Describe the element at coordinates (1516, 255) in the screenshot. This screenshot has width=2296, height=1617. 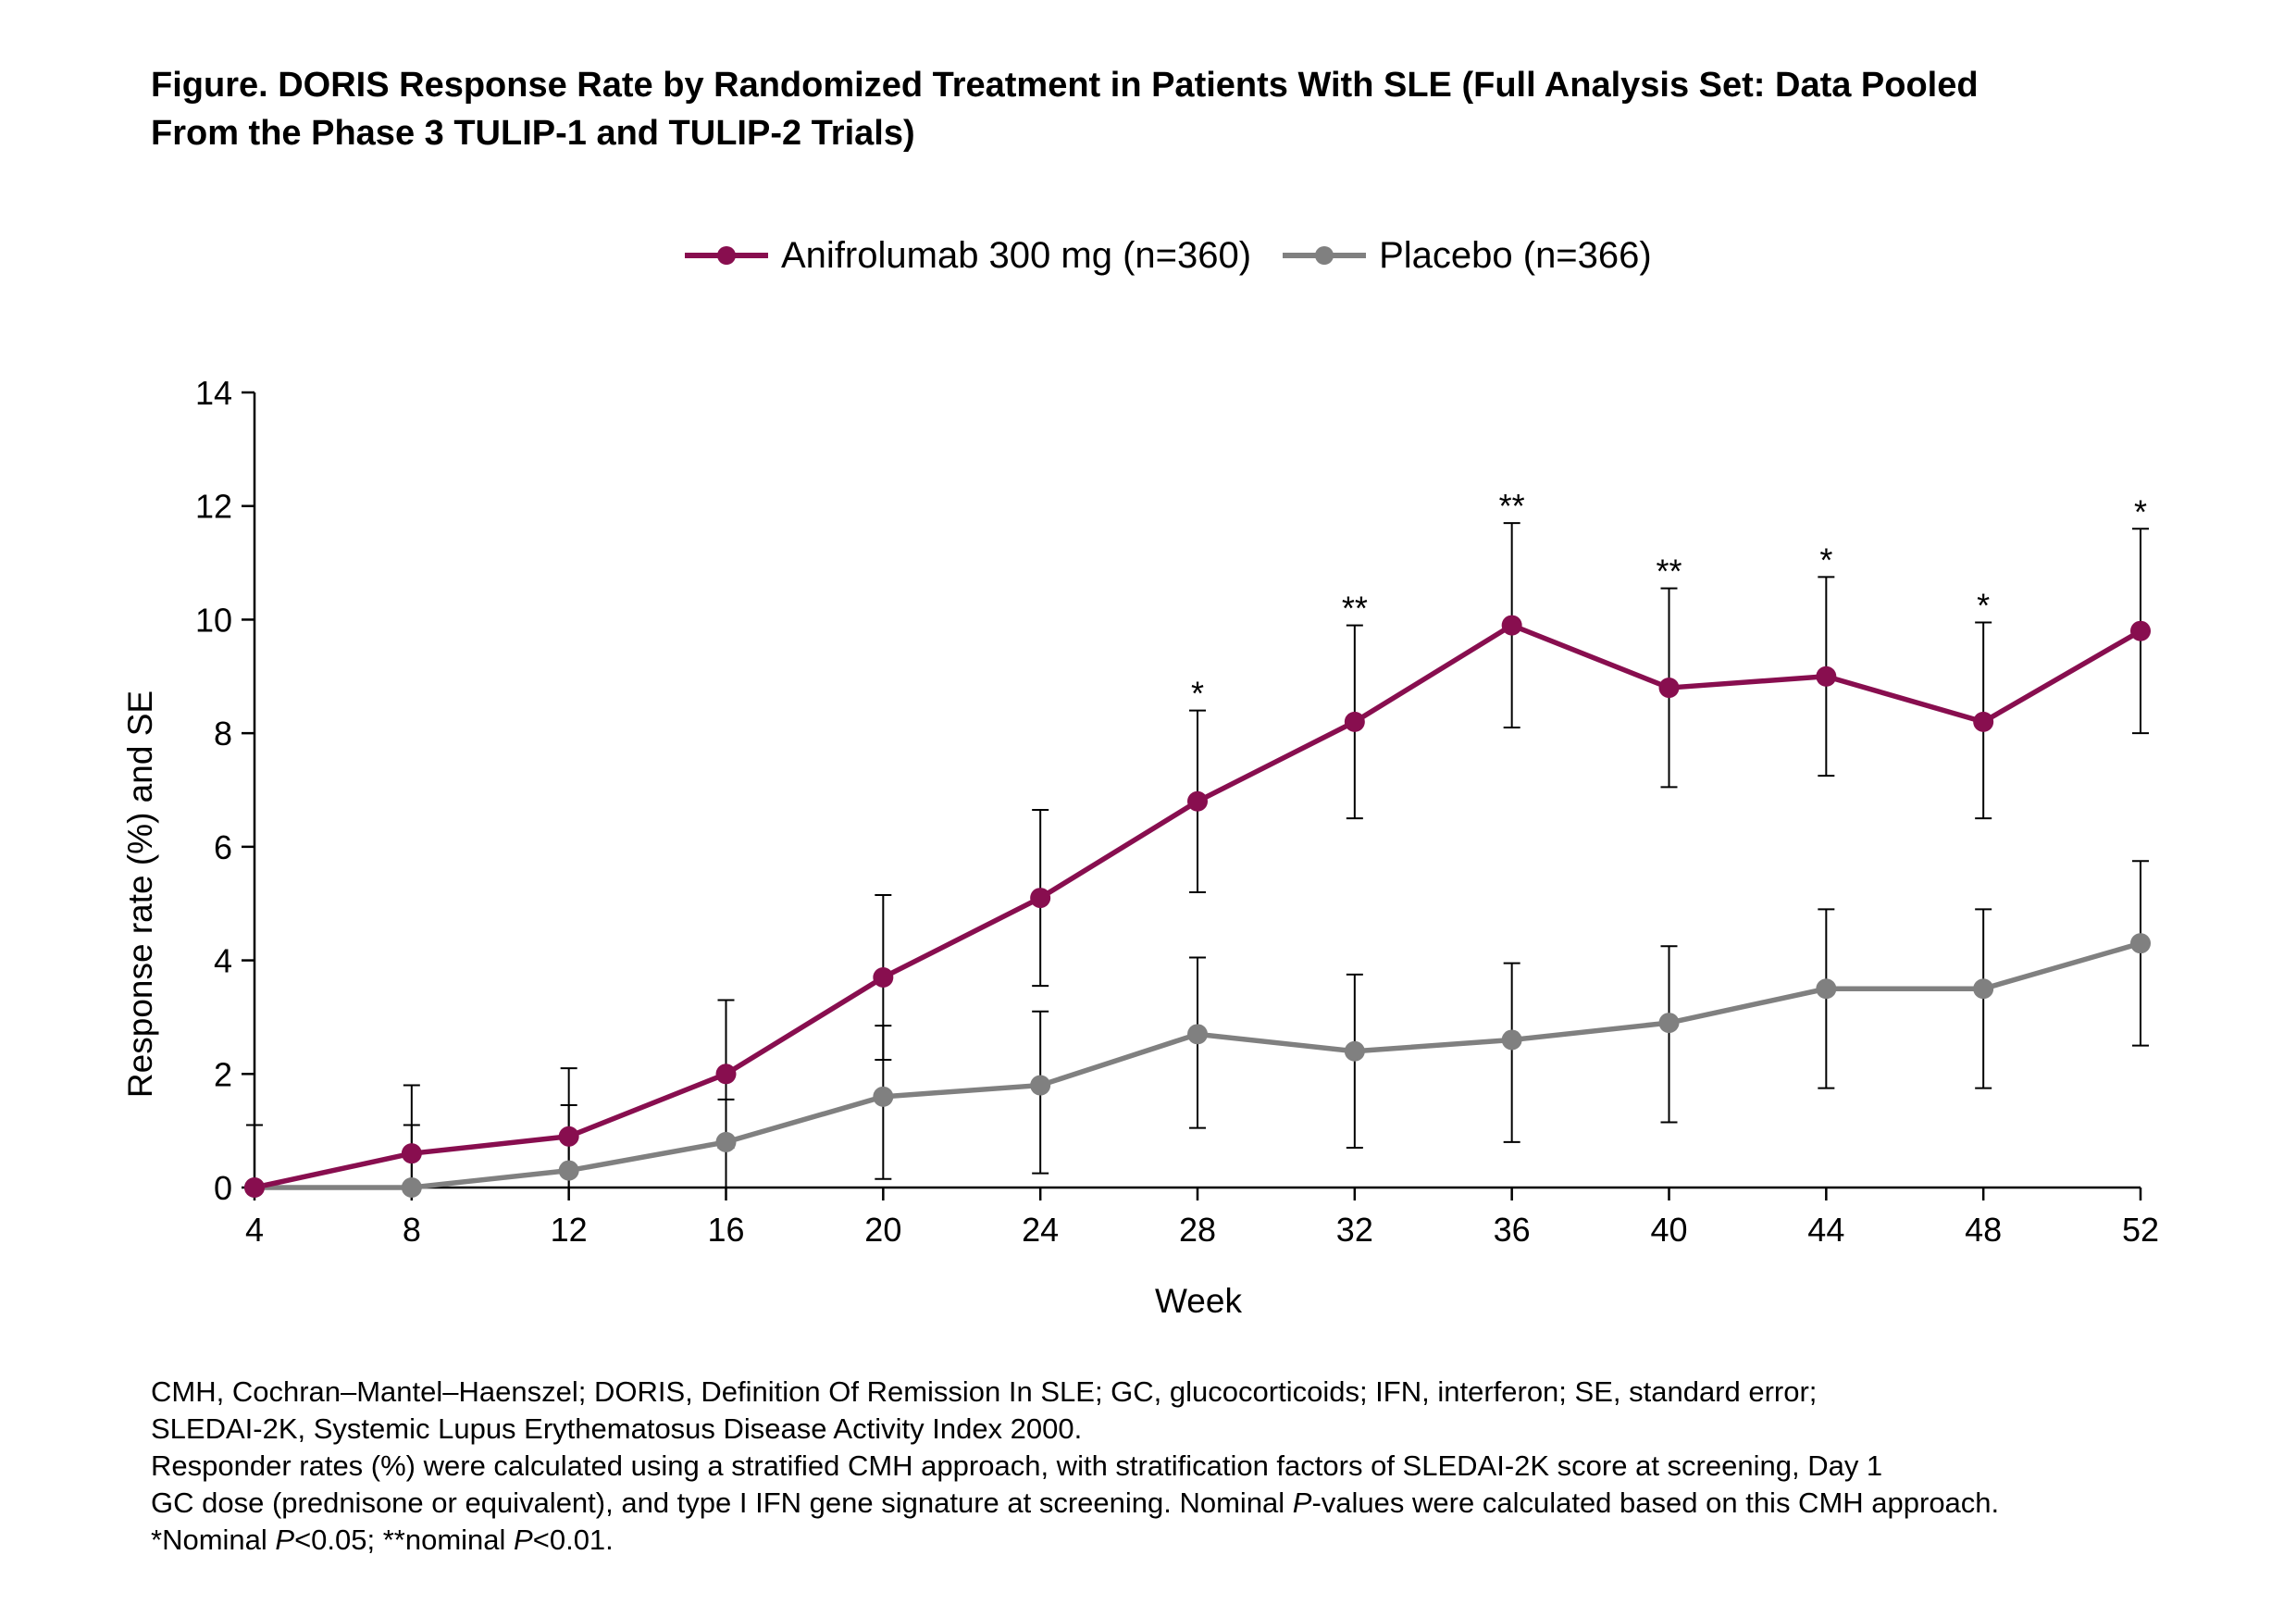
I see `legend-label-placebo: Placebo (n=366)` at that location.